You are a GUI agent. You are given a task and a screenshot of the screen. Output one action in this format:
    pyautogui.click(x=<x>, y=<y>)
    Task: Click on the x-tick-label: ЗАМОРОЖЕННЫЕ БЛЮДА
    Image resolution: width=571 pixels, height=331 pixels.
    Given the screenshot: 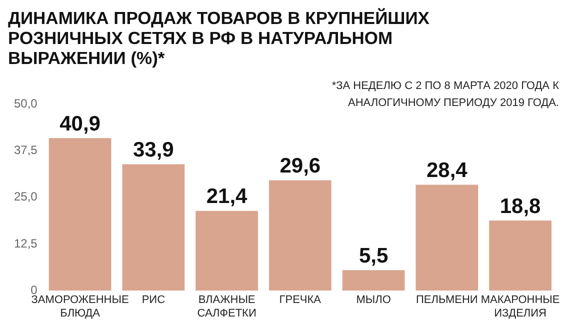 What is the action you would take?
    pyautogui.click(x=80, y=307)
    